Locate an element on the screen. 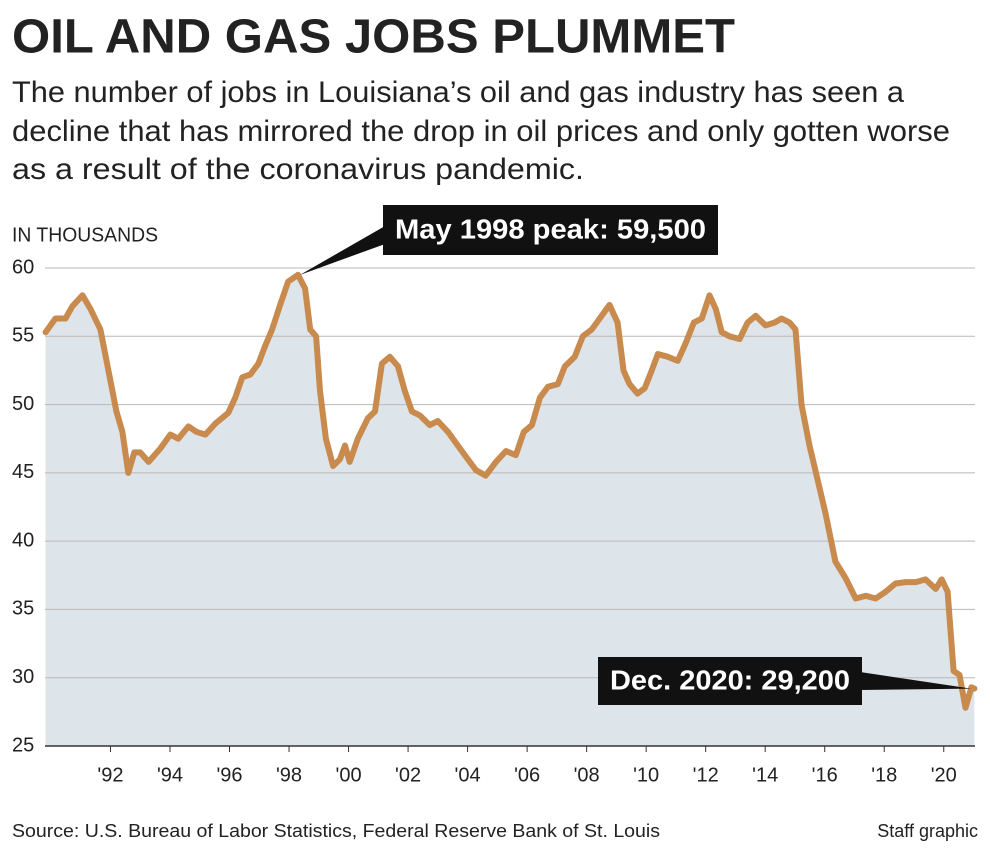  x-tick-label: '96 is located at coordinates (229, 775).